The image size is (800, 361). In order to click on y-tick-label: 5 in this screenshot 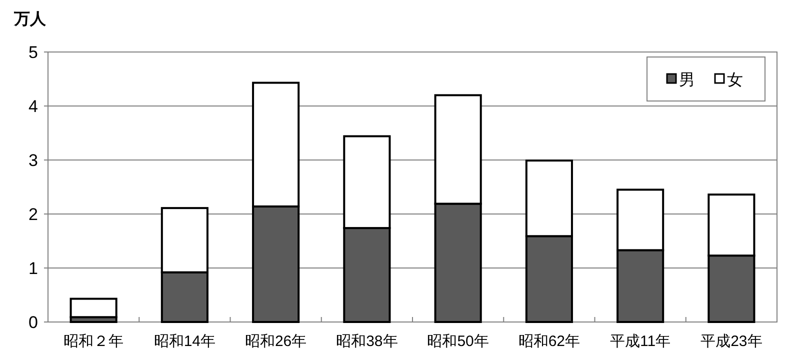, I will do `click(33, 52)`.